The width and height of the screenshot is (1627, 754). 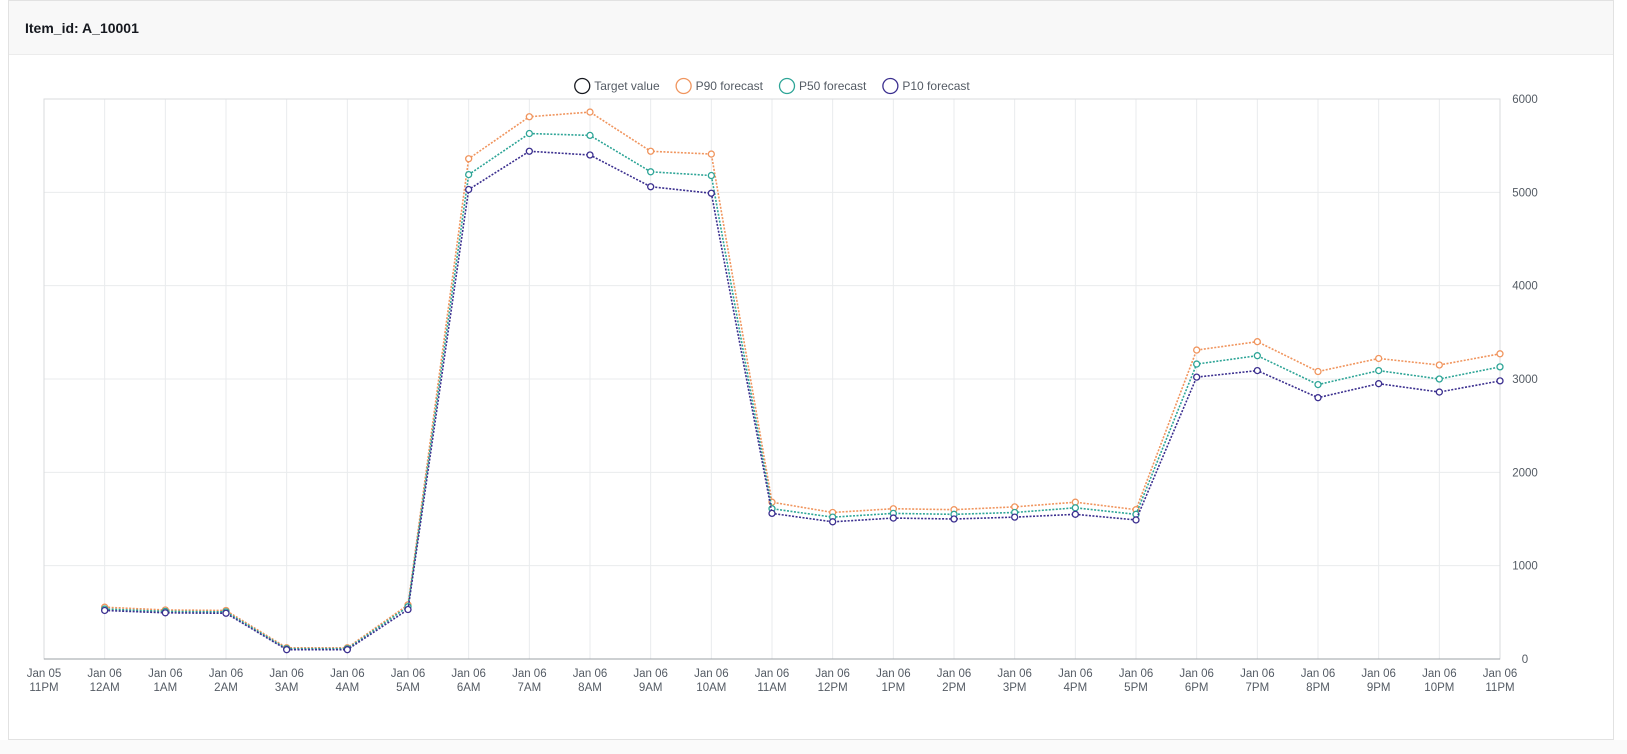 What do you see at coordinates (1075, 681) in the screenshot?
I see `x-tick-label: Jan 06 4PM` at bounding box center [1075, 681].